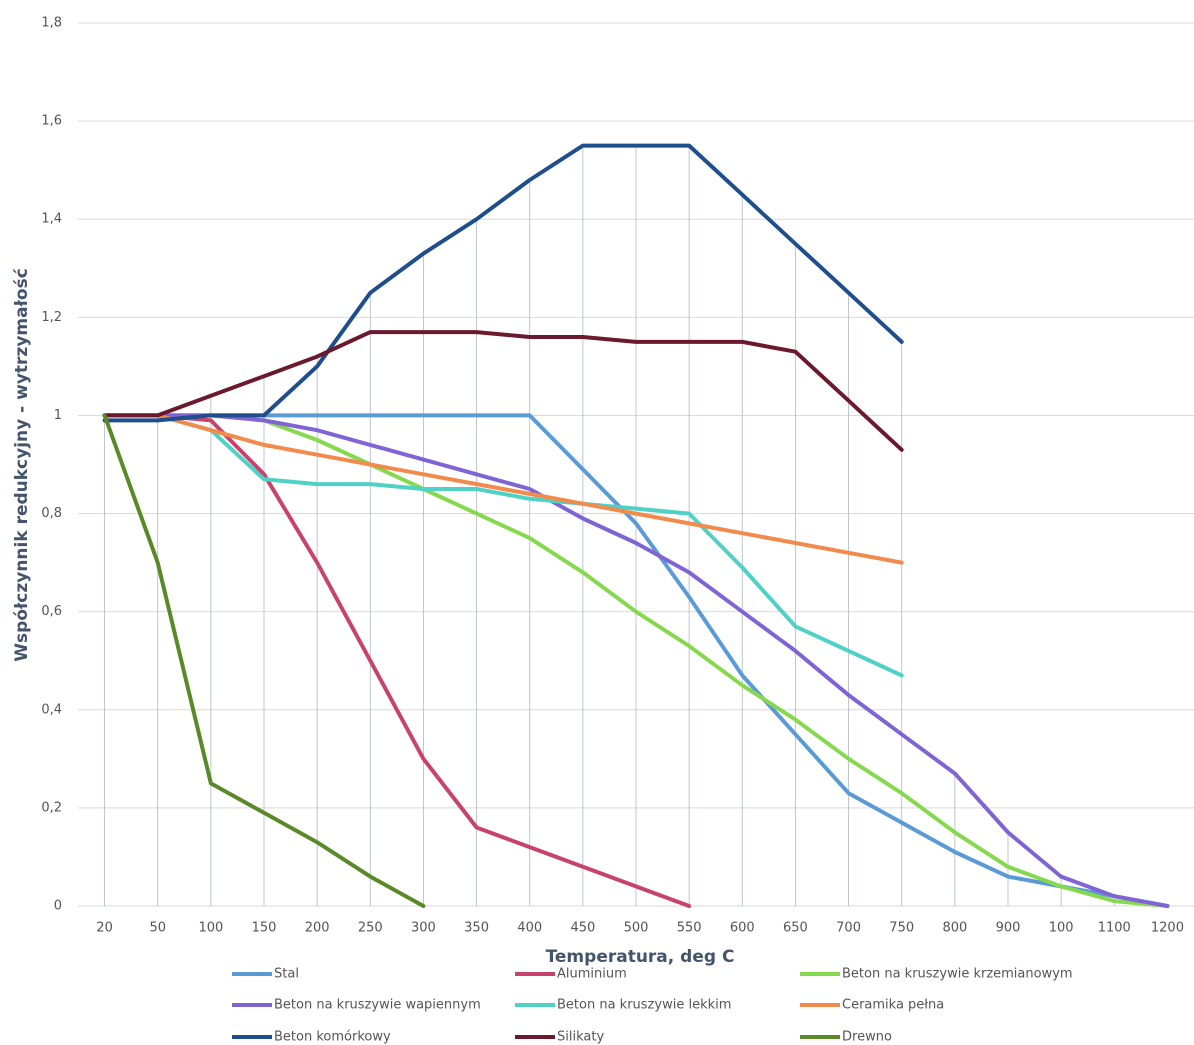 The height and width of the screenshot is (1045, 1194). Describe the element at coordinates (867, 1037) in the screenshot. I see `legend-label: Drewno` at that location.